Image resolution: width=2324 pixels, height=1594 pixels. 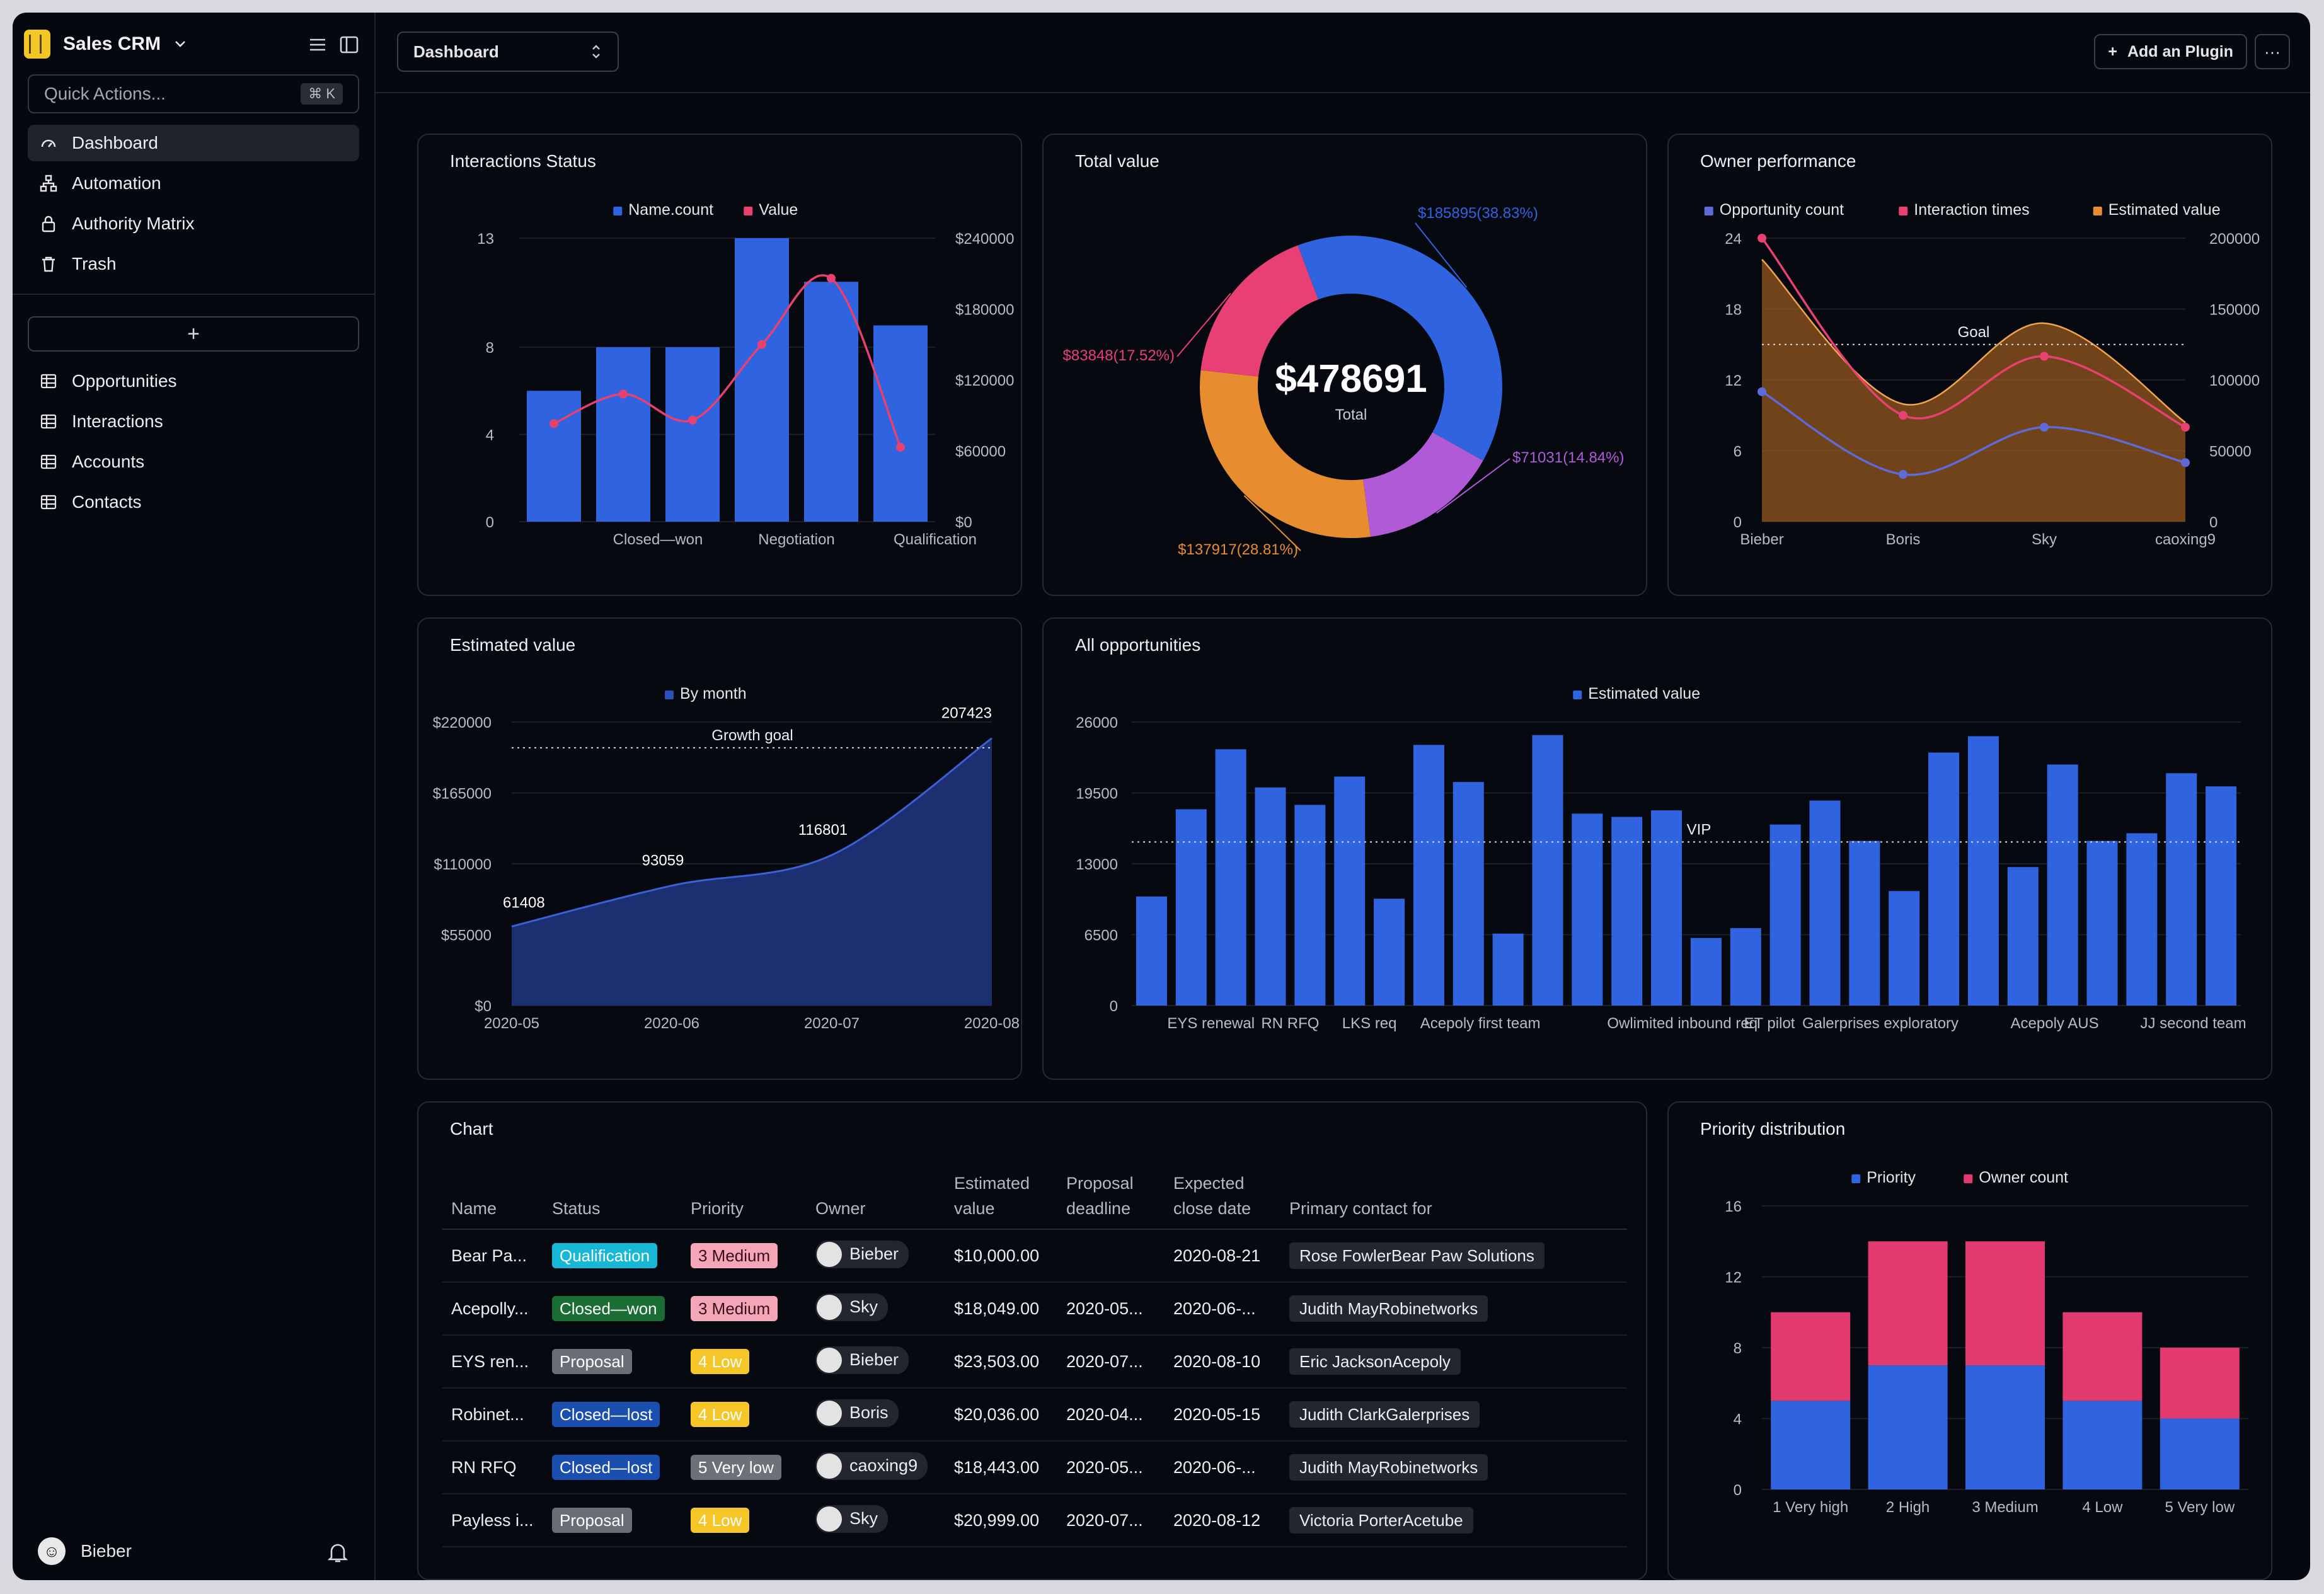 I want to click on donut-total-label: Total, so click(x=1351, y=415).